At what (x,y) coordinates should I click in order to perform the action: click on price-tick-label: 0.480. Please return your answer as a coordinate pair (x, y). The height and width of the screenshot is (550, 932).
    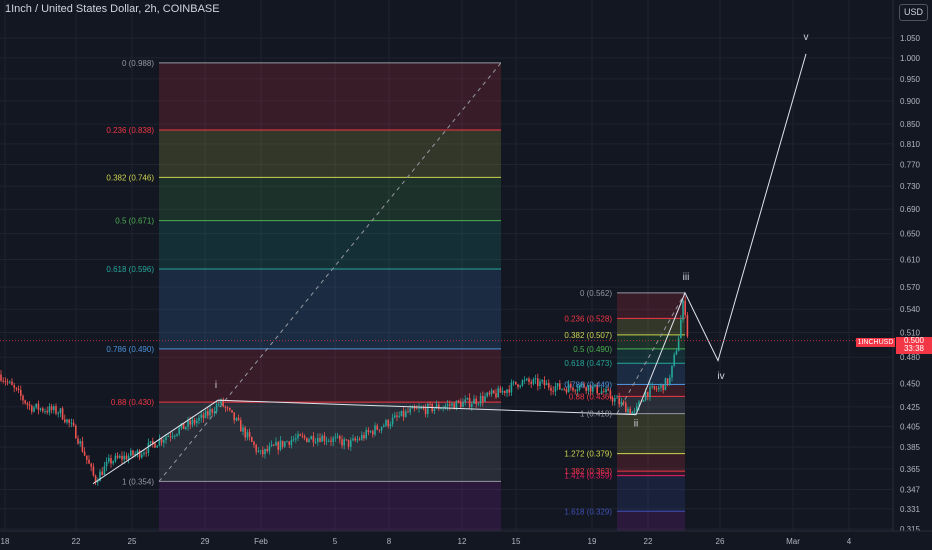
    Looking at the image, I should click on (910, 357).